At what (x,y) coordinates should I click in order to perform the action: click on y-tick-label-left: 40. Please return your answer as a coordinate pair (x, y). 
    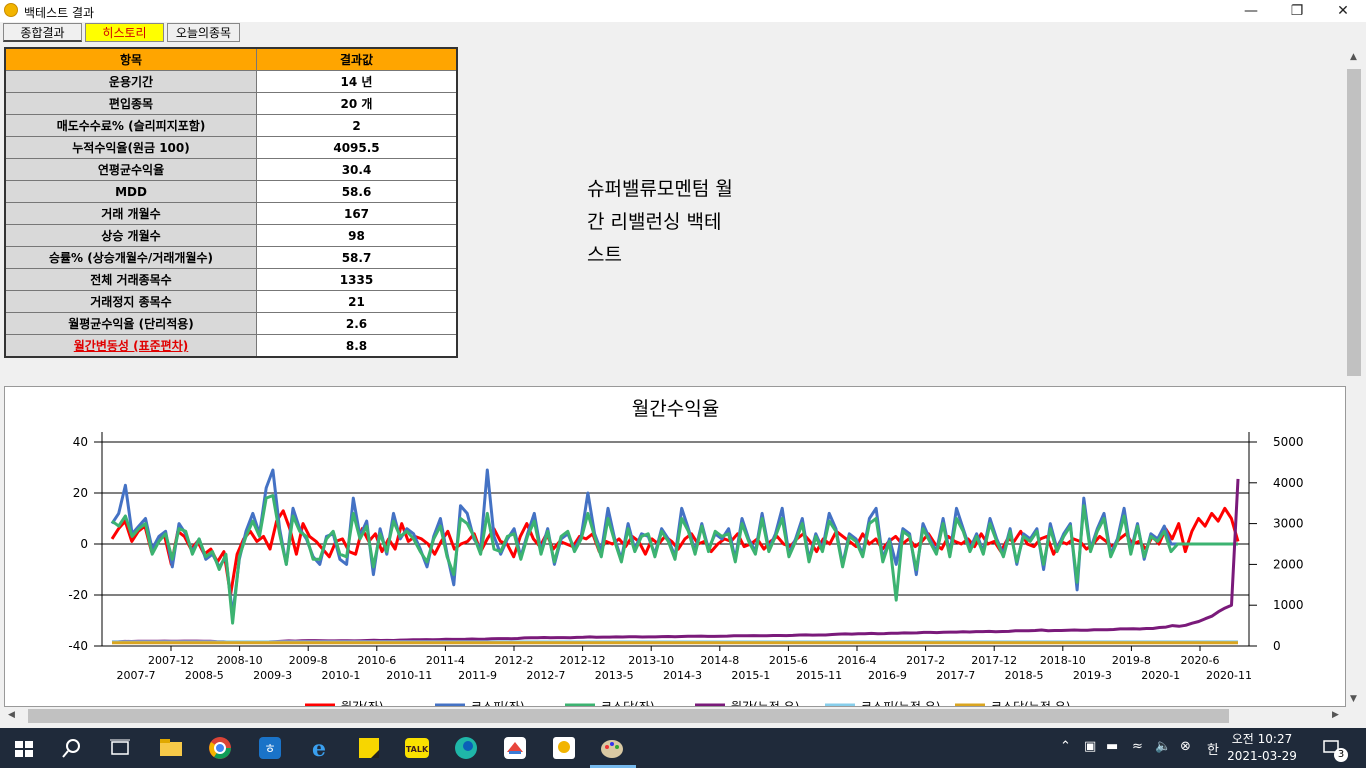
    Looking at the image, I should click on (80, 442).